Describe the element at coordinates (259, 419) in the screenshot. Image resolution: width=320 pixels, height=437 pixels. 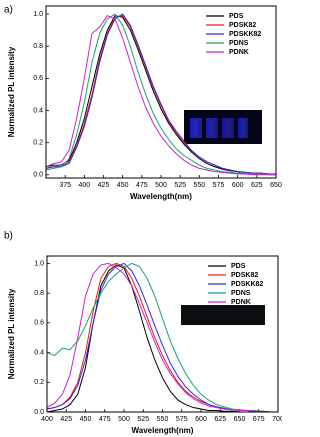
I see `x-tick-label: 675` at that location.